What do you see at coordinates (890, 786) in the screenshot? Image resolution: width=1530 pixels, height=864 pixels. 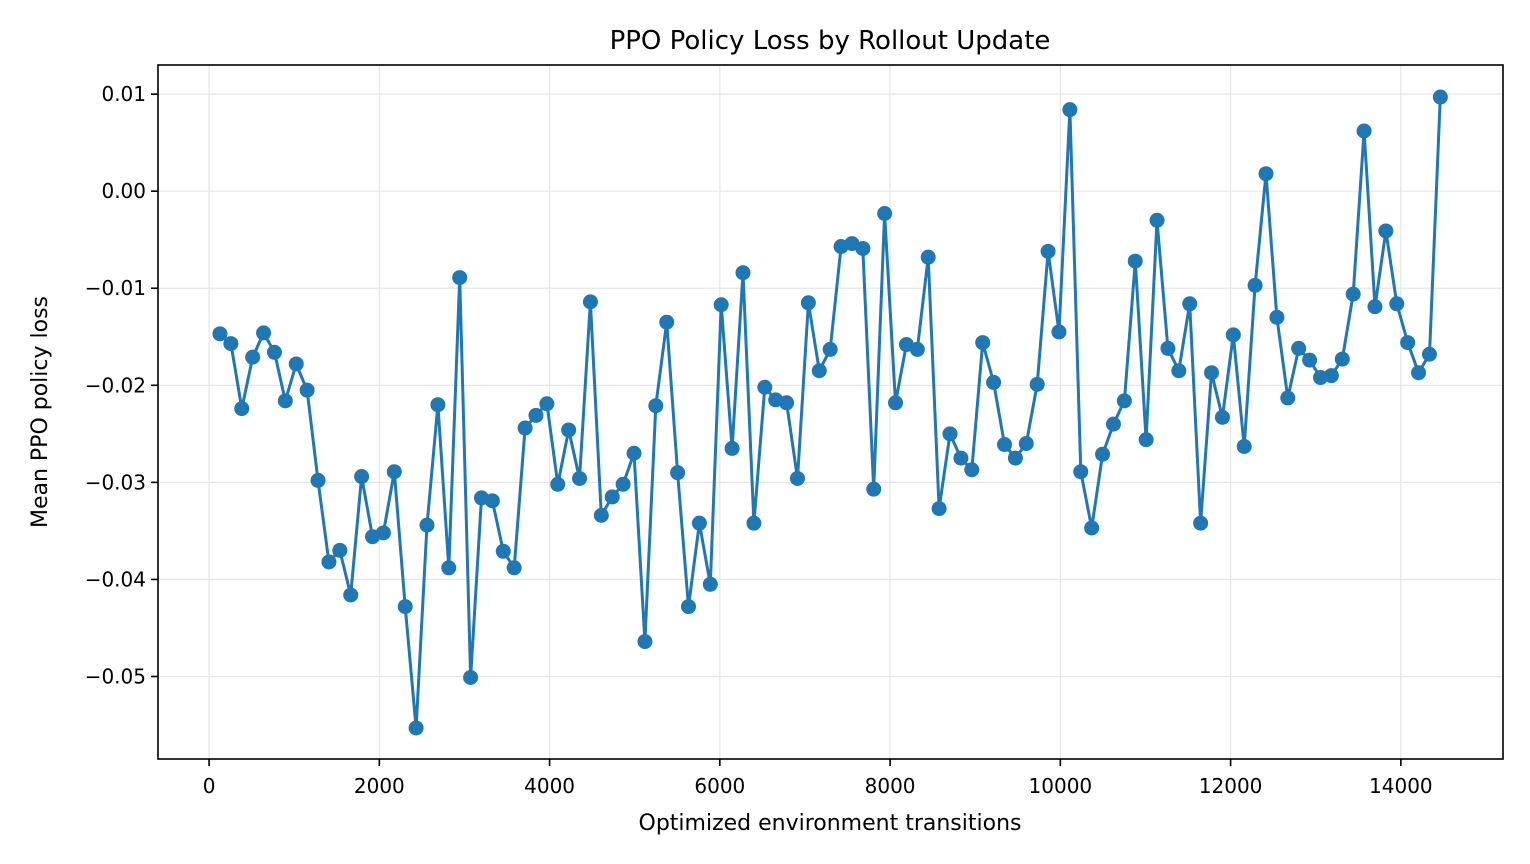 I see `x-tick-label: 8000` at bounding box center [890, 786].